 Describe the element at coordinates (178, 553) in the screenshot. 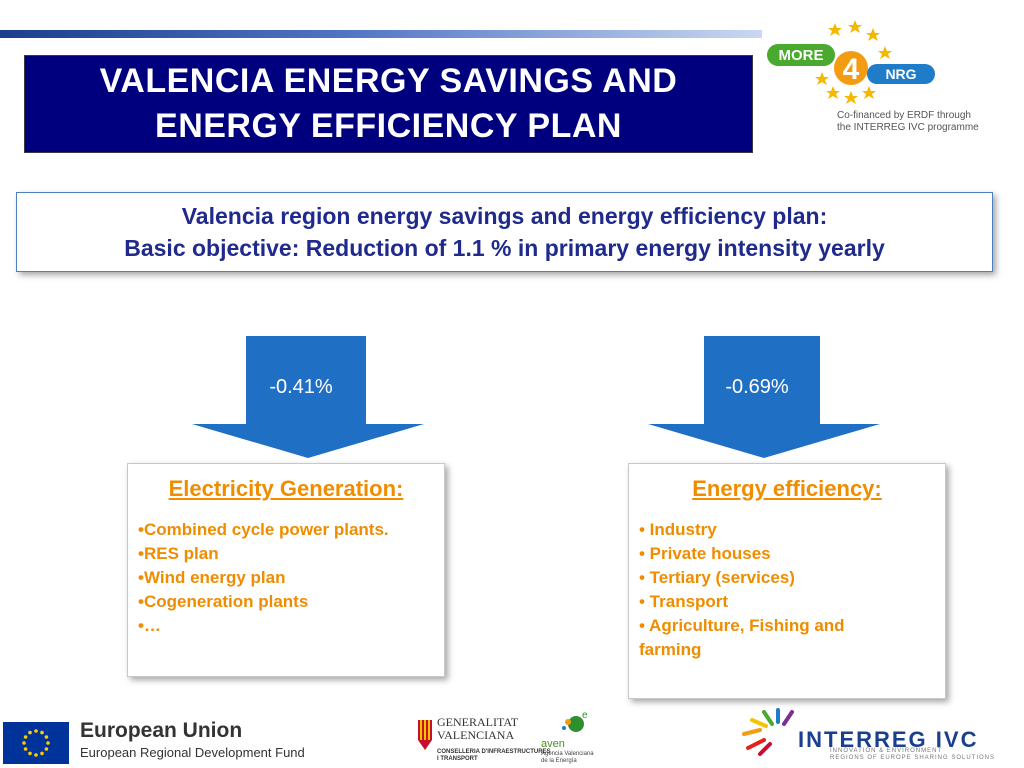

I see `list-item: •RES plan` at that location.